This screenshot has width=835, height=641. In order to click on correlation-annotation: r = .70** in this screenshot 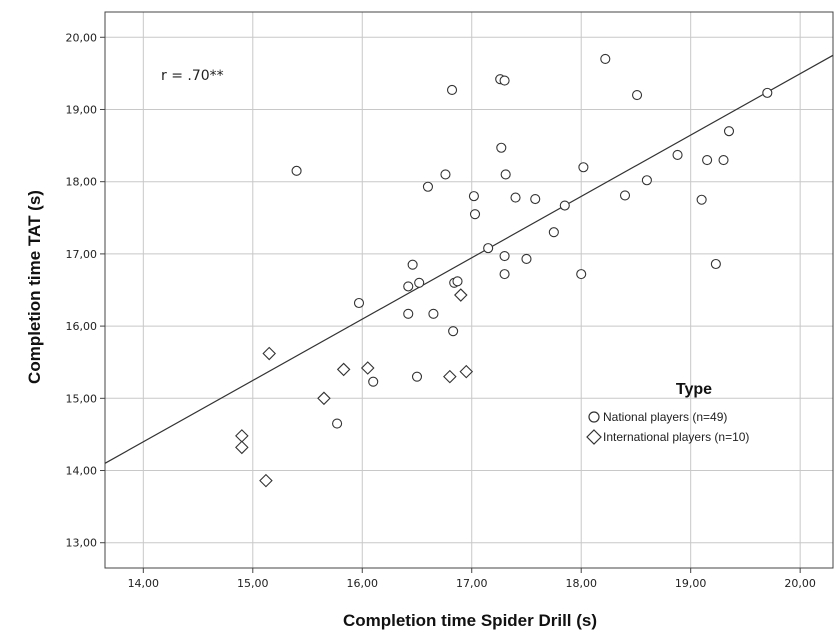, I will do `click(192, 76)`.